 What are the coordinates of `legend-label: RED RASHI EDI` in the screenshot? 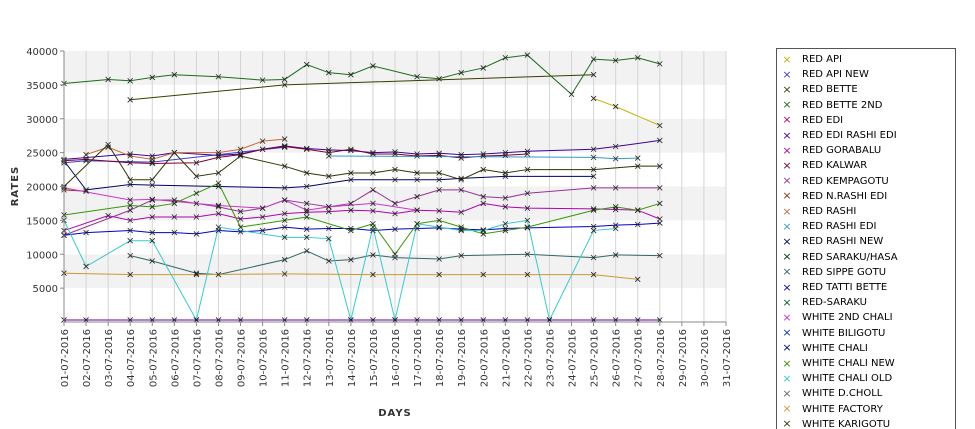 It's located at (839, 227).